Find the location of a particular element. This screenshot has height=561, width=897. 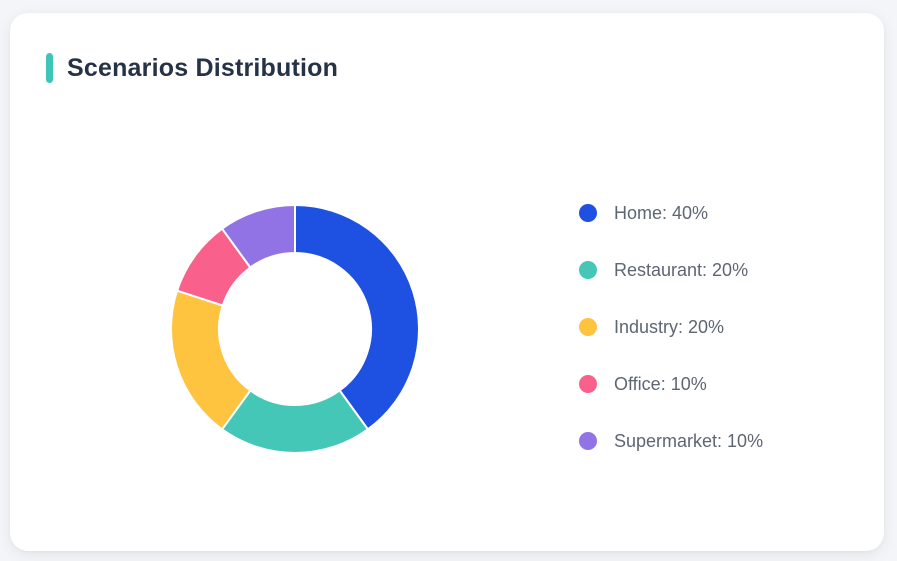

donut-slice-industry is located at coordinates (211, 360).